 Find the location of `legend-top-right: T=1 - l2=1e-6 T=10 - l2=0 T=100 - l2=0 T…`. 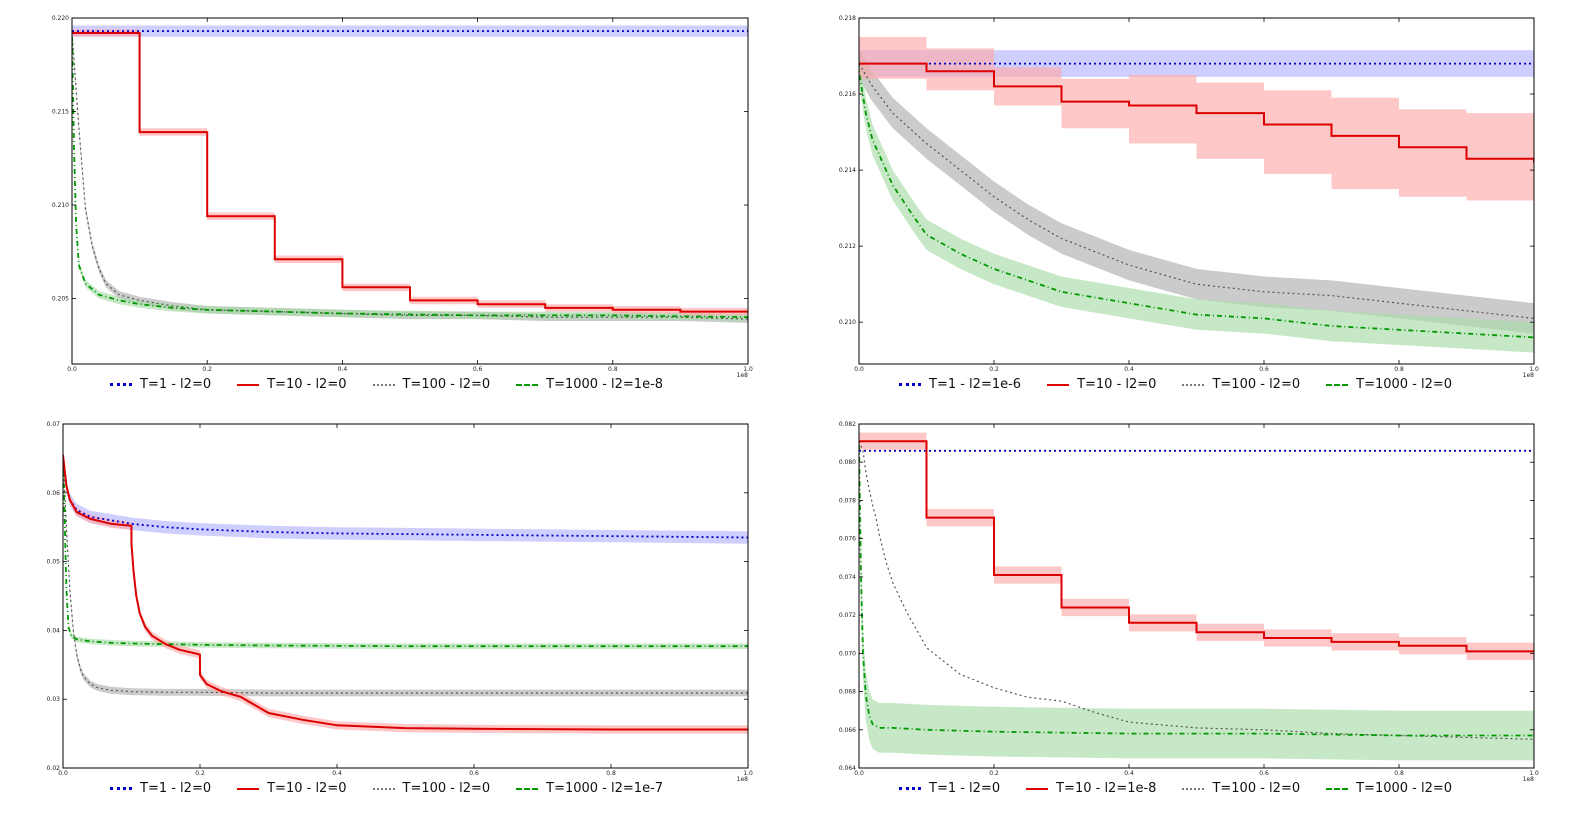

legend-top-right: T=1 - l2=1e-6 T=10 - l2=0 T=100 - l2=0 T… is located at coordinates (1175, 384).